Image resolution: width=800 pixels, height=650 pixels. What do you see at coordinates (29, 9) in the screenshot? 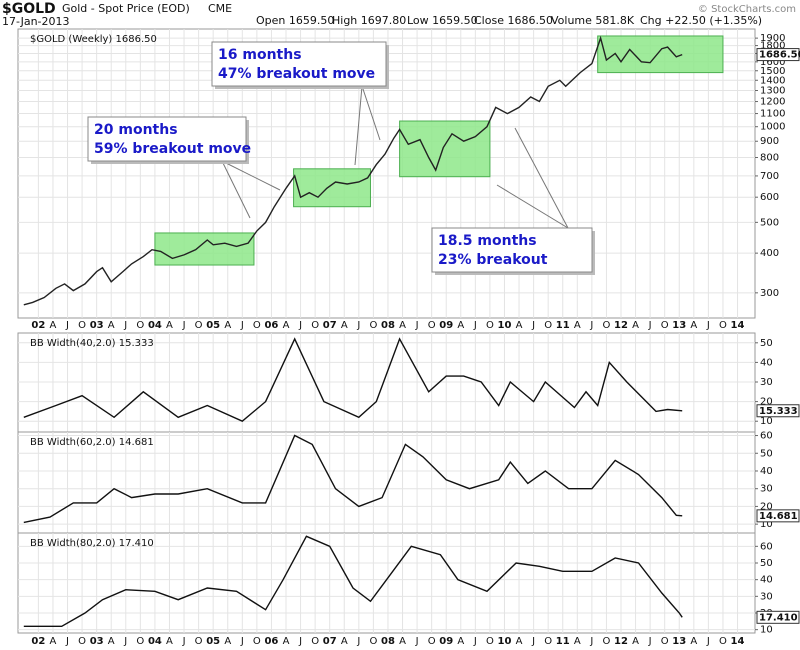
I see `symbol: $GOLD` at bounding box center [29, 9].